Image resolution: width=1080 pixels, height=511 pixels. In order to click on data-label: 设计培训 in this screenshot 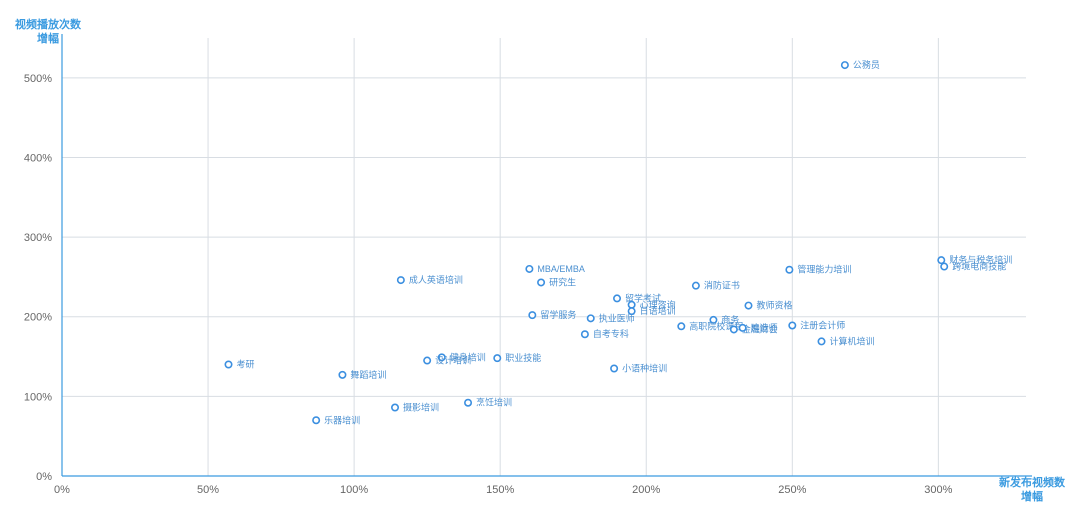, I will do `click(453, 360)`.